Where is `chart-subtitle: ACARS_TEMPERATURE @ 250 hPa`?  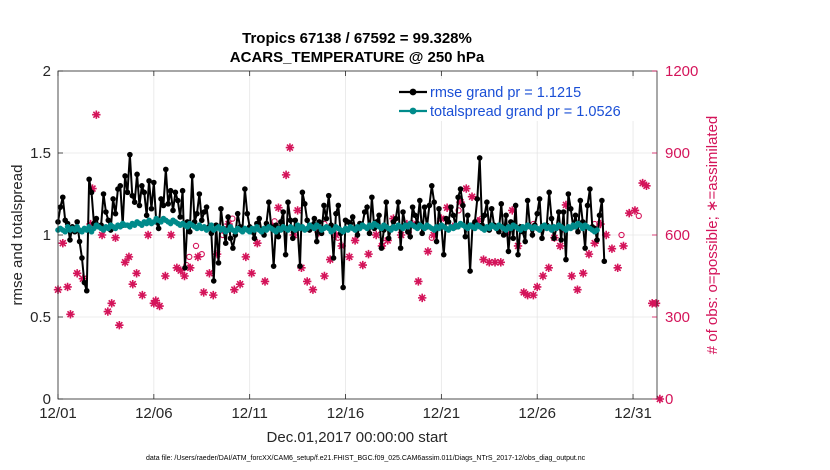
chart-subtitle: ACARS_TEMPERATURE @ 250 hPa is located at coordinates (357, 57).